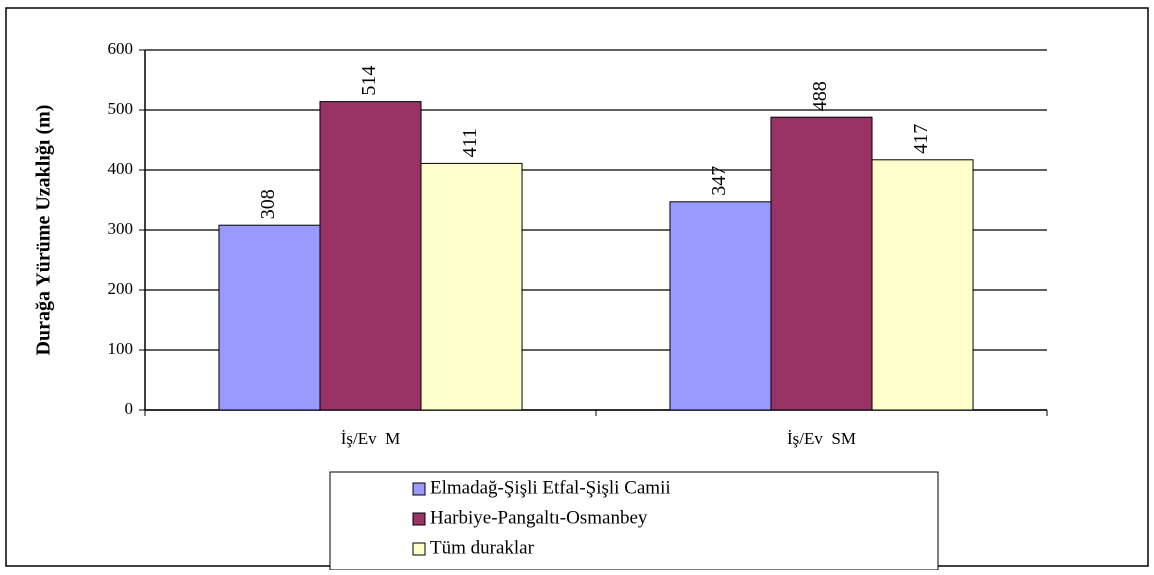 The height and width of the screenshot is (575, 1154). What do you see at coordinates (470, 142) in the screenshot?
I see `data-label: 411` at bounding box center [470, 142].